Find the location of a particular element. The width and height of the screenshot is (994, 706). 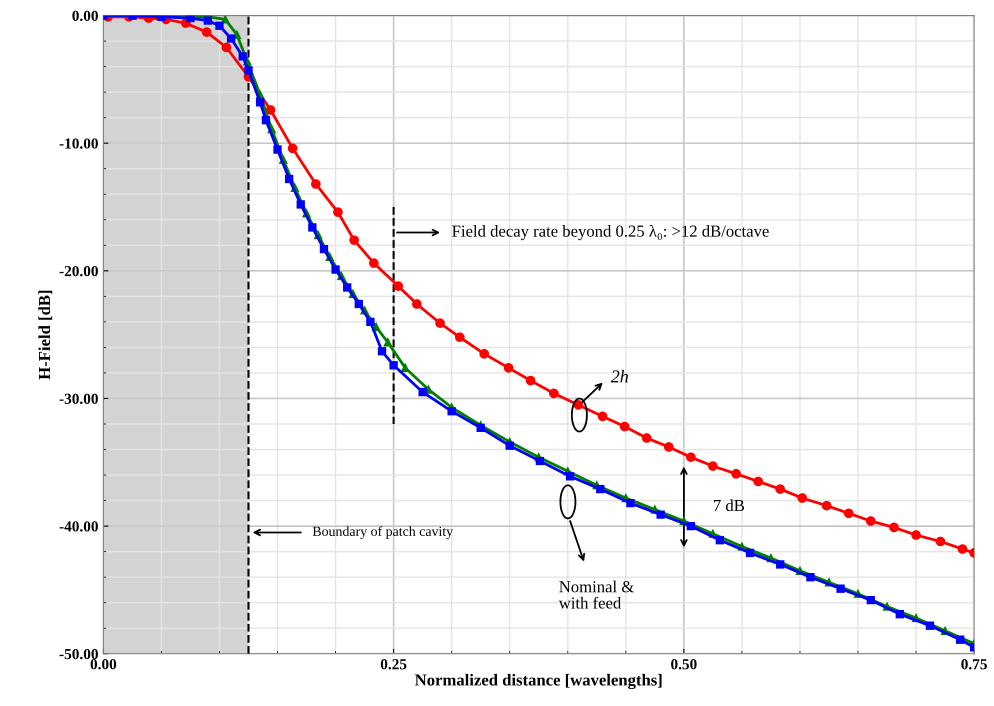

x-tick-label: 0.25 is located at coordinates (393, 664).